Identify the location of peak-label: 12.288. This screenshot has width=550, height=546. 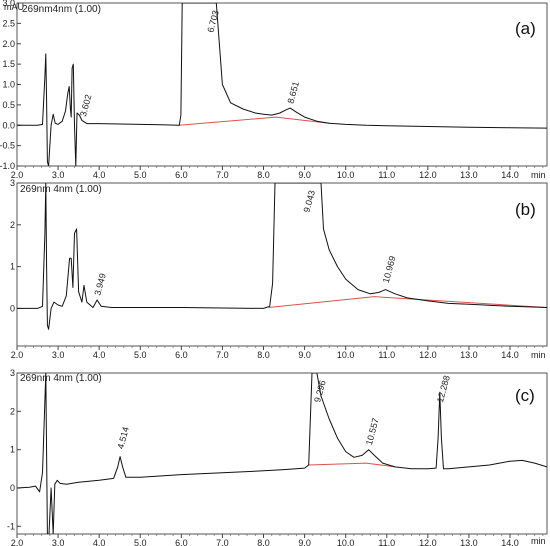
(443, 388).